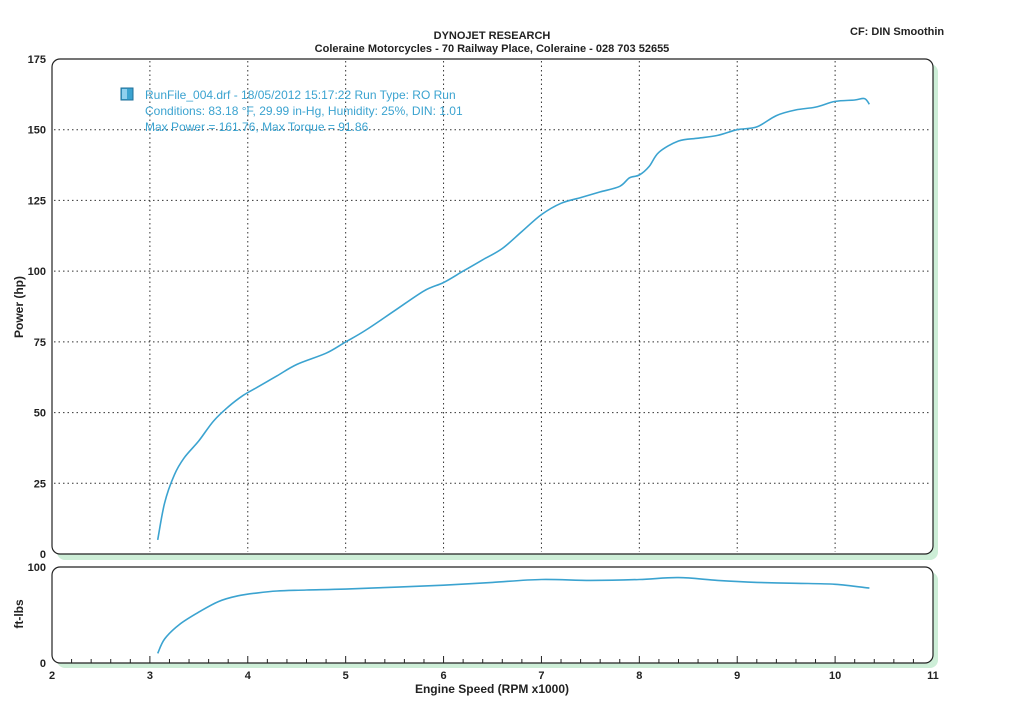 This screenshot has height=724, width=1024. What do you see at coordinates (897, 32) in the screenshot?
I see `correction-factor-note: CF: DIN Smoothin` at bounding box center [897, 32].